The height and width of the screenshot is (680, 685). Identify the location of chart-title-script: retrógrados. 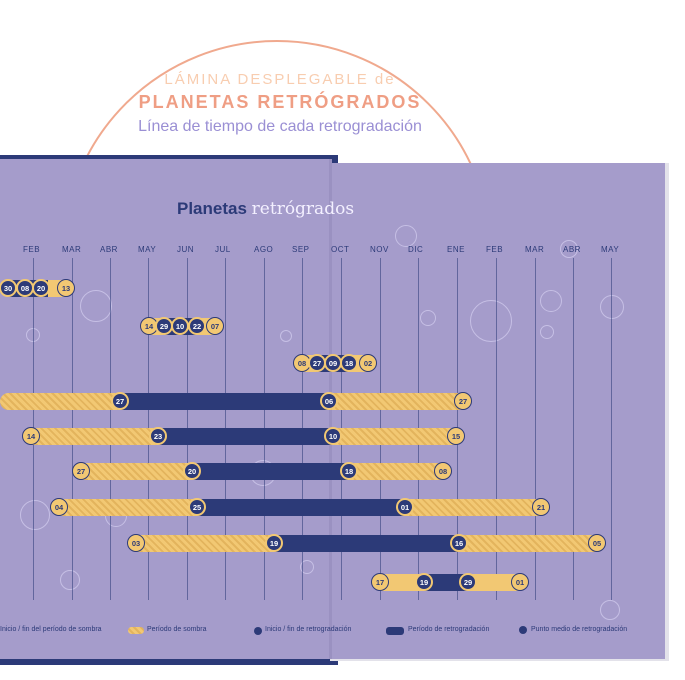
(303, 209).